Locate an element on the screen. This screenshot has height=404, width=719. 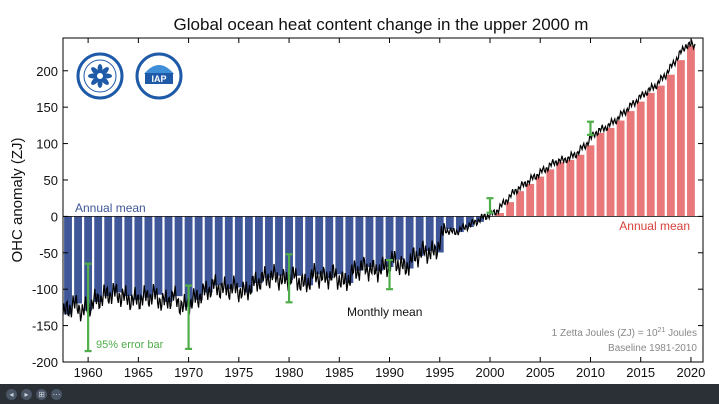
error-bar-label: 95% error bar is located at coordinates (130, 345).